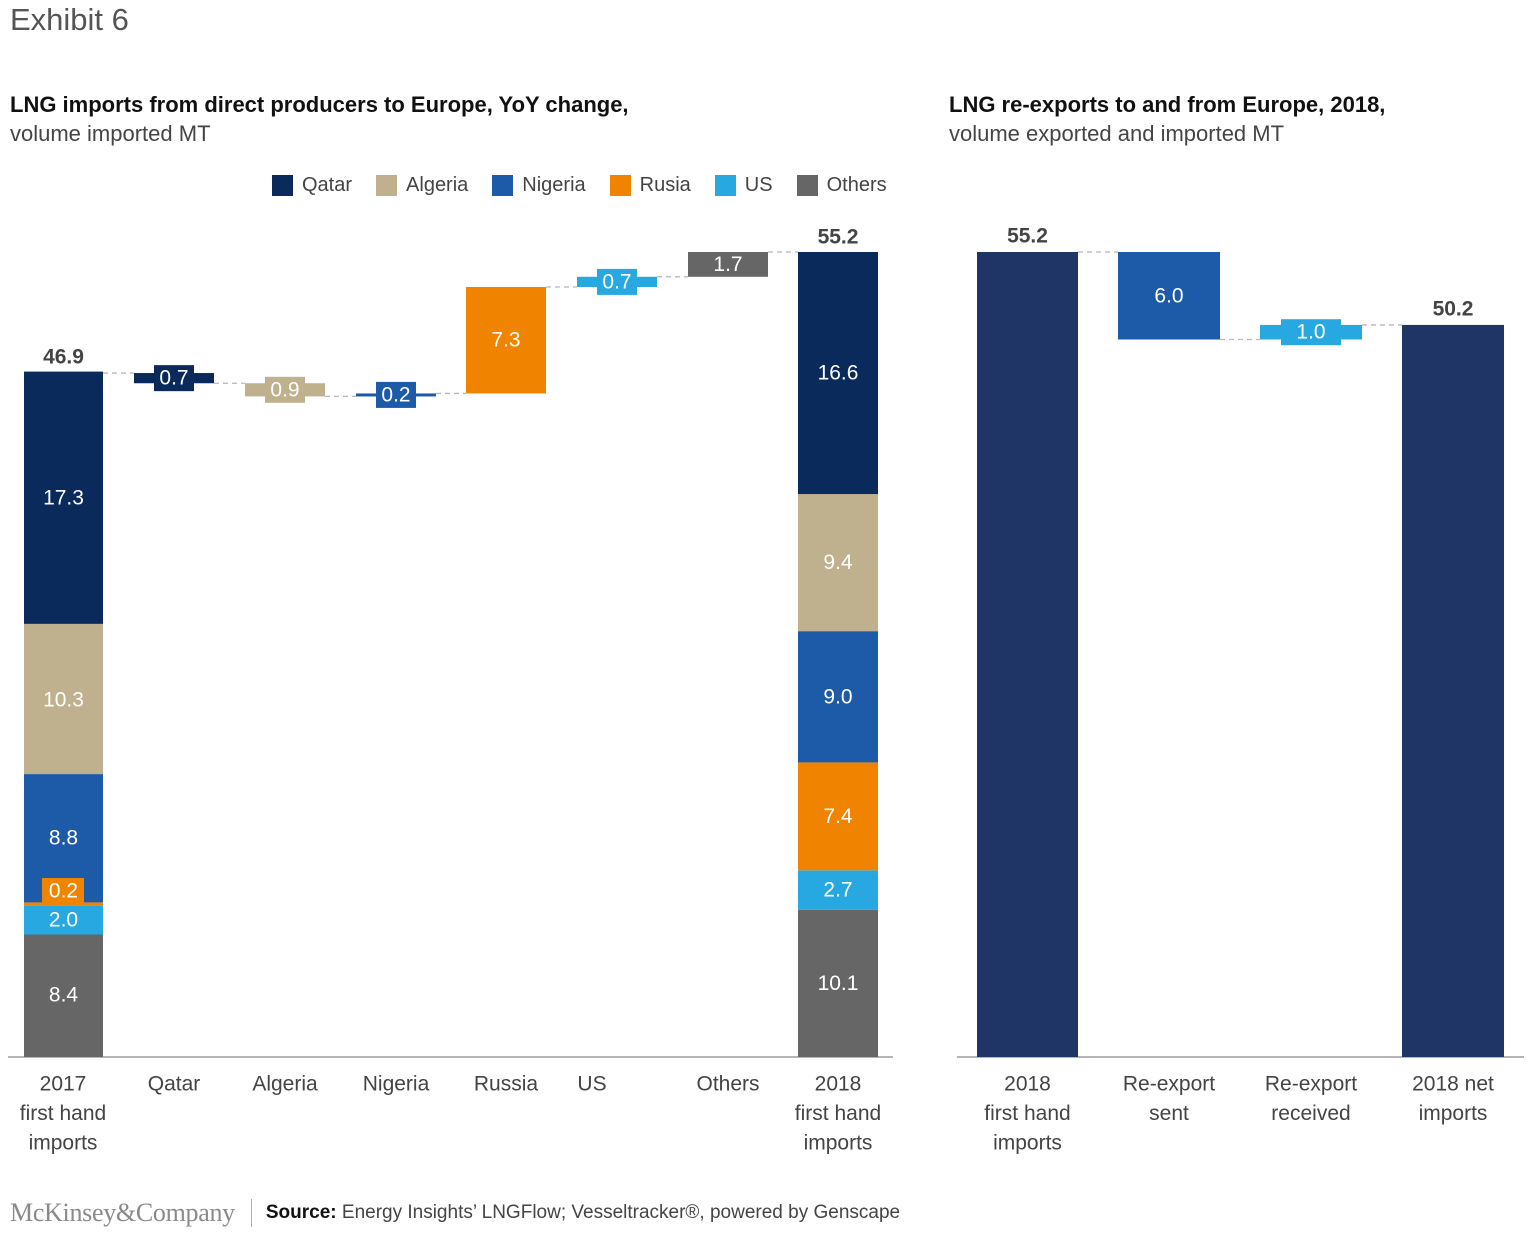  What do you see at coordinates (174, 1084) in the screenshot?
I see `x-tick-label: Qatar` at bounding box center [174, 1084].